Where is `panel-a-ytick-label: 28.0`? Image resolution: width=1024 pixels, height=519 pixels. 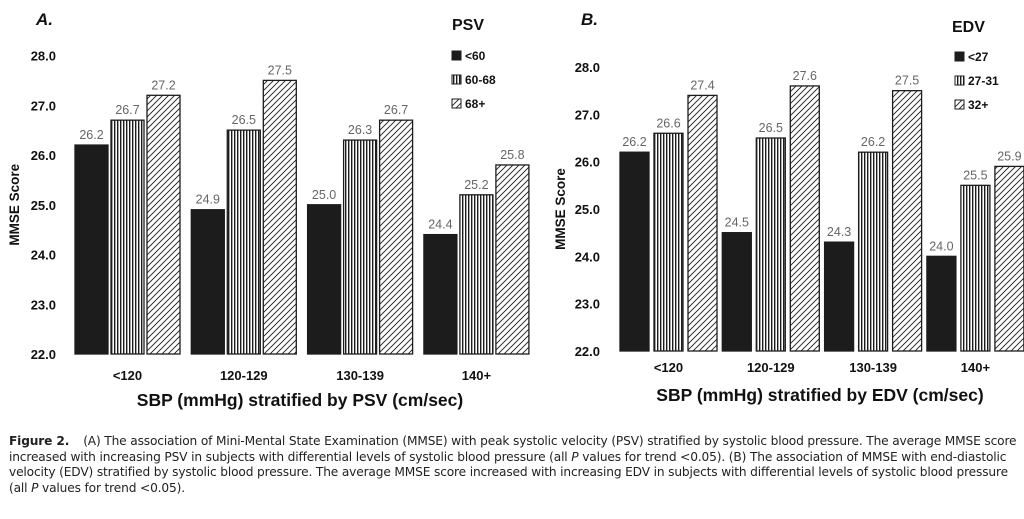 panel-a-ytick-label: 28.0 is located at coordinates (43, 56).